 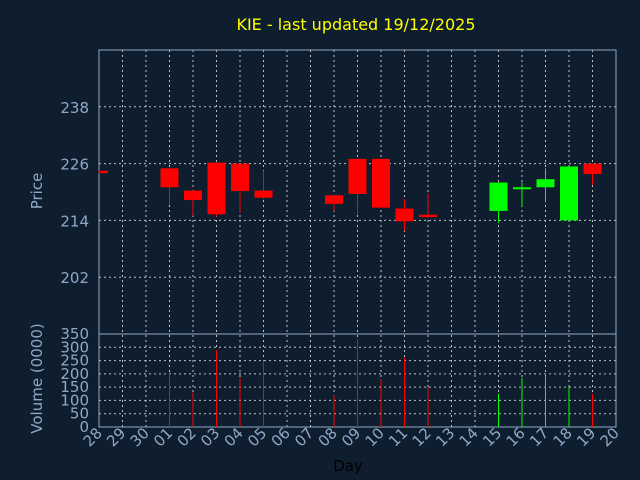 What do you see at coordinates (187, 437) in the screenshot?
I see `x-tick-label: 02` at bounding box center [187, 437].